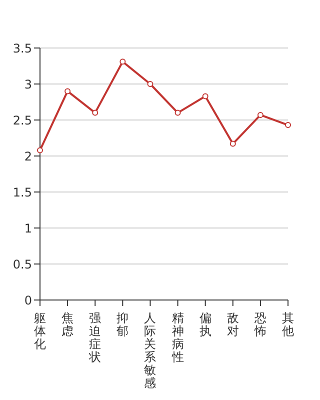 Image resolution: width=320 pixels, height=400 pixels. I want to click on y-tick-label: 0, so click(28, 300).